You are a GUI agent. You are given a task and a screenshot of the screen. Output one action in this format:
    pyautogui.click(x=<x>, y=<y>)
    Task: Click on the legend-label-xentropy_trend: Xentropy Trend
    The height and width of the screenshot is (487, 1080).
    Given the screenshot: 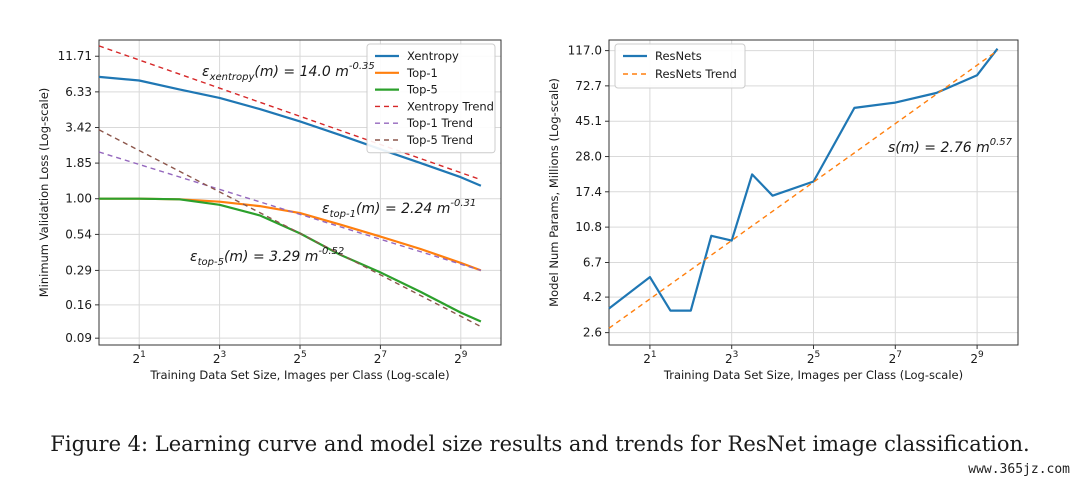 What is the action you would take?
    pyautogui.click(x=450, y=106)
    